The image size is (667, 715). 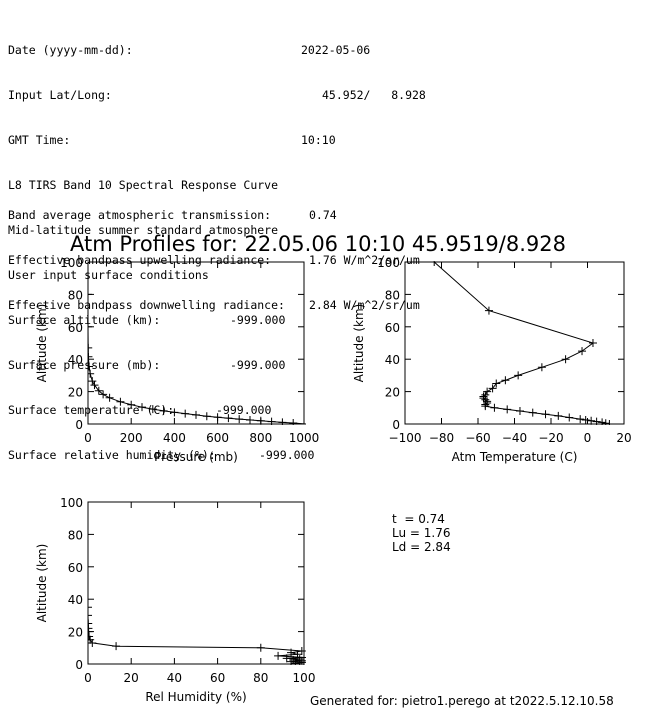 What do you see at coordinates (91, 410) in the screenshot?
I see `surface-temperature-label: Surface temperature (C):` at bounding box center [91, 410].